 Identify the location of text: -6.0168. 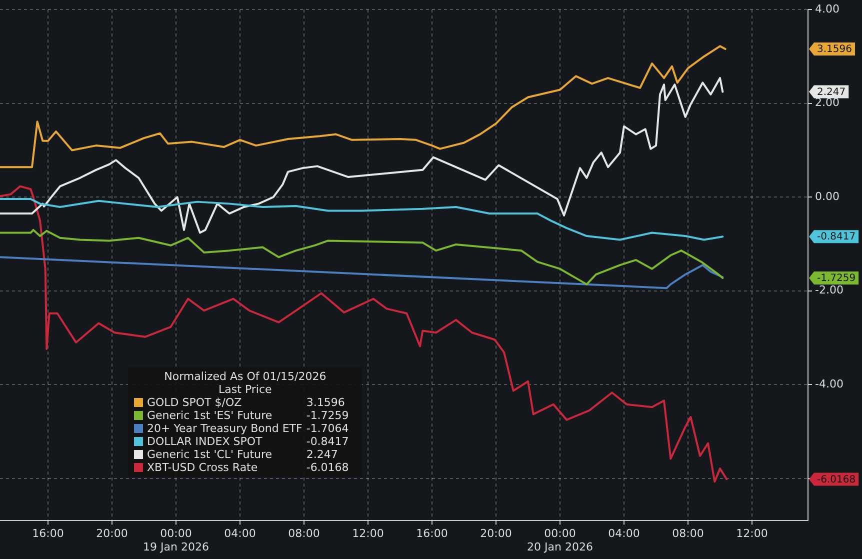
(836, 480).